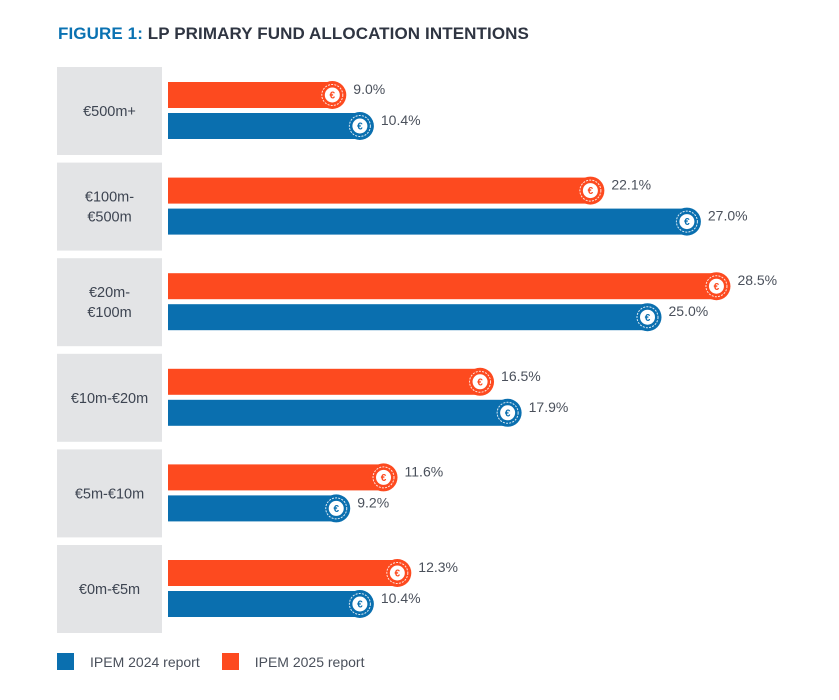 Image resolution: width=839 pixels, height=700 pixels. I want to click on bar-2025: €16.5%, so click(354, 381).